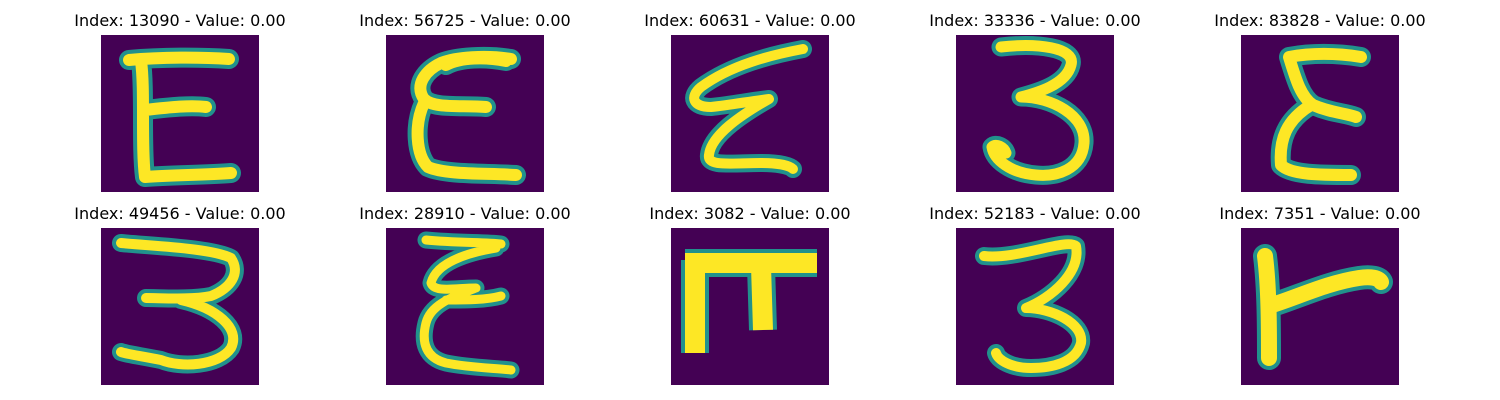  I want to click on panel-title: Index: 56725 - Value: 0.00, so click(465, 20).